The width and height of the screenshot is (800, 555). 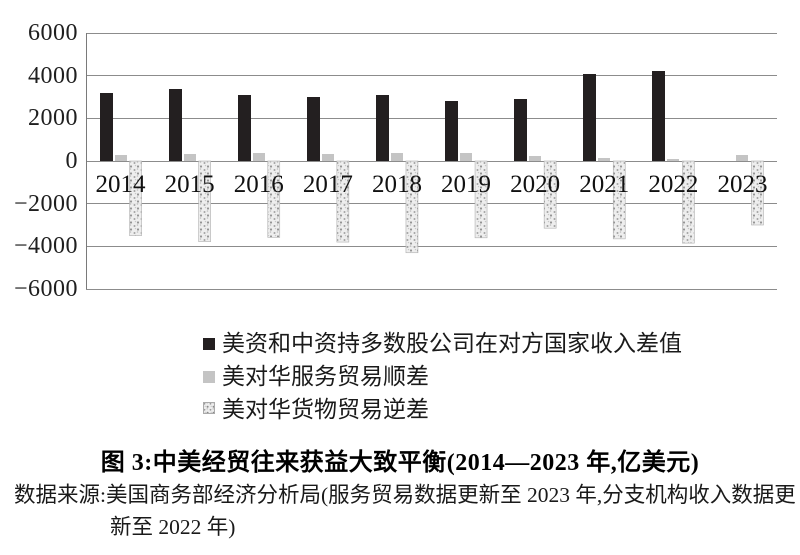 What do you see at coordinates (442, 409) in the screenshot?
I see `legend-item-goods-deficit: 美对华货物贸易逆差` at bounding box center [442, 409].